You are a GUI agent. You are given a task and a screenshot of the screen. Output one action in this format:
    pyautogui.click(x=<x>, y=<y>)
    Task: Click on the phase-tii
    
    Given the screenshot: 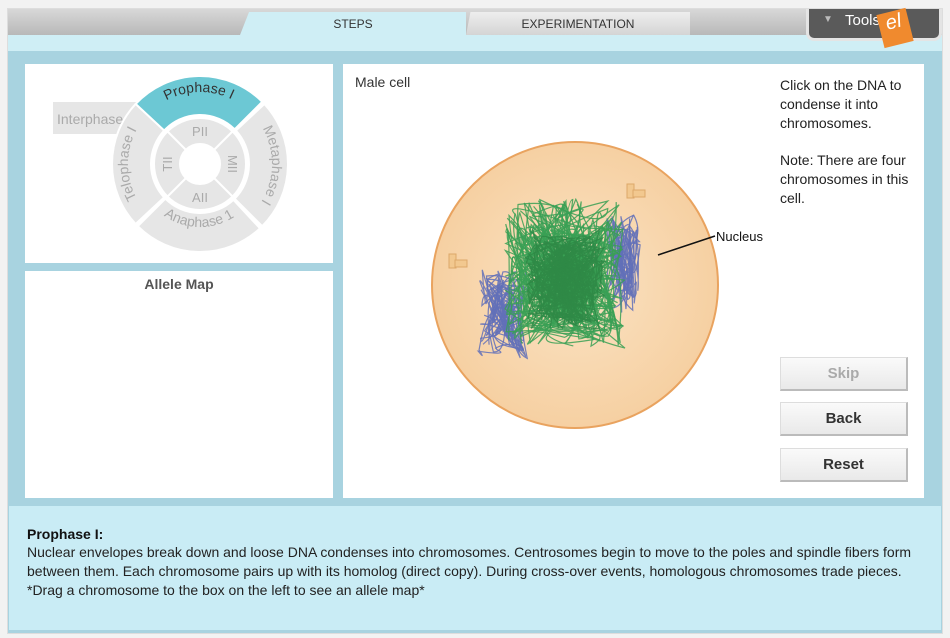 What is the action you would take?
    pyautogui.click(x=170, y=164)
    